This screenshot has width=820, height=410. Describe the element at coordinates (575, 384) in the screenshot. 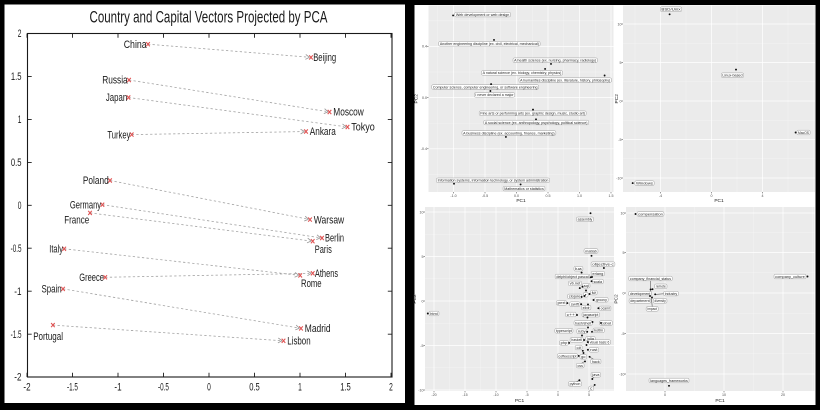

I see `svg-text: python` at that location.